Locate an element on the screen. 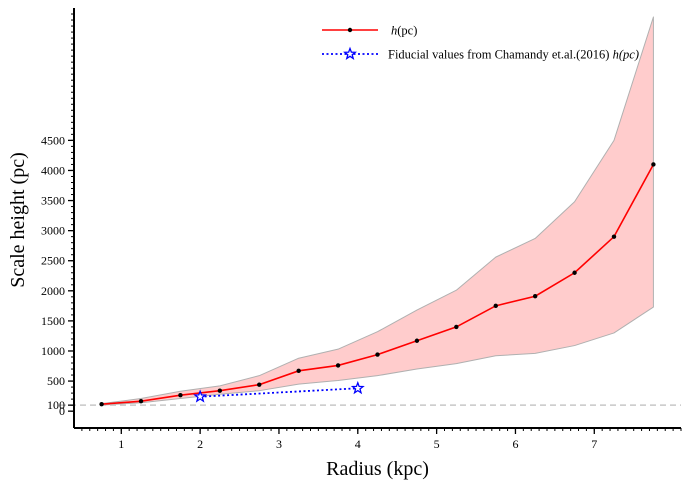 The image size is (690, 490). legend-h-label: h(pc) is located at coordinates (404, 31).